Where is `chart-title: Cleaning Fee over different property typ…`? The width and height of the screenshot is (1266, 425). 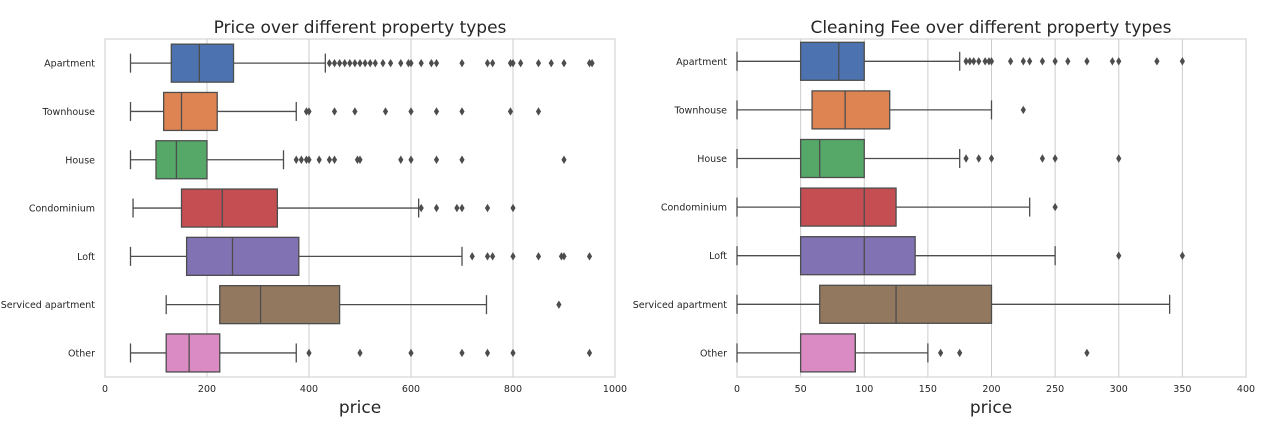
chart-title: Cleaning Fee over different property typ… is located at coordinates (990, 28).